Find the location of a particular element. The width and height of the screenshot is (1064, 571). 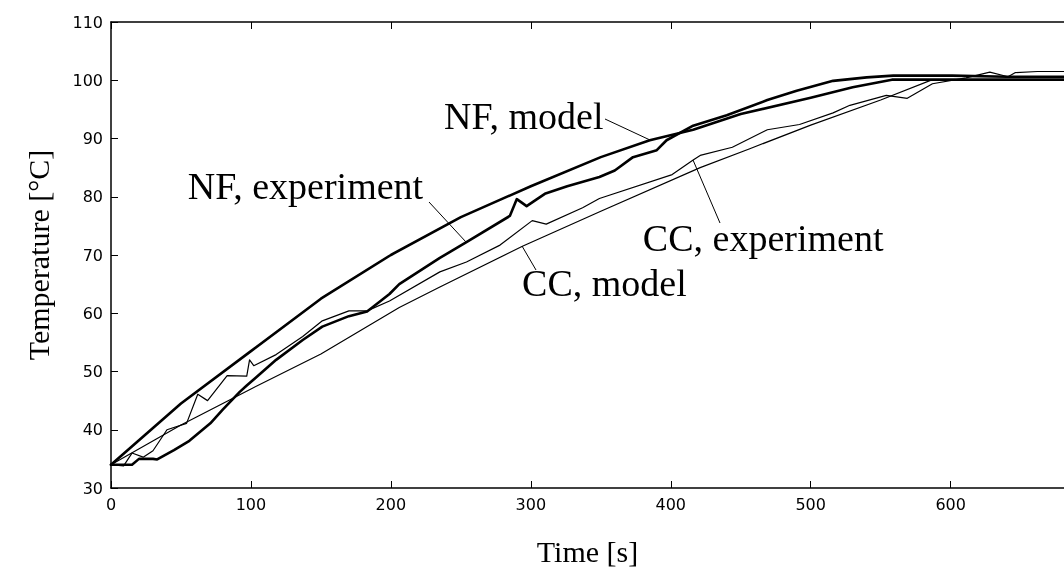

y-tick-label: 60 is located at coordinates (92, 313).